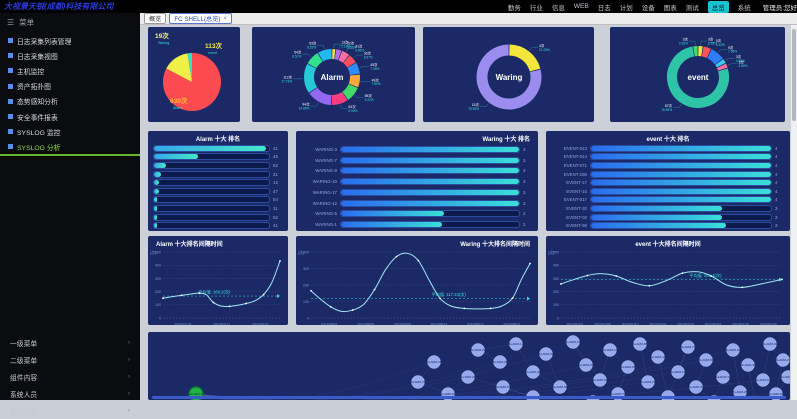 This screenshot has height=419, width=797. Describe the element at coordinates (794, 212) in the screenshot. I see `page-scrollbar` at that location.